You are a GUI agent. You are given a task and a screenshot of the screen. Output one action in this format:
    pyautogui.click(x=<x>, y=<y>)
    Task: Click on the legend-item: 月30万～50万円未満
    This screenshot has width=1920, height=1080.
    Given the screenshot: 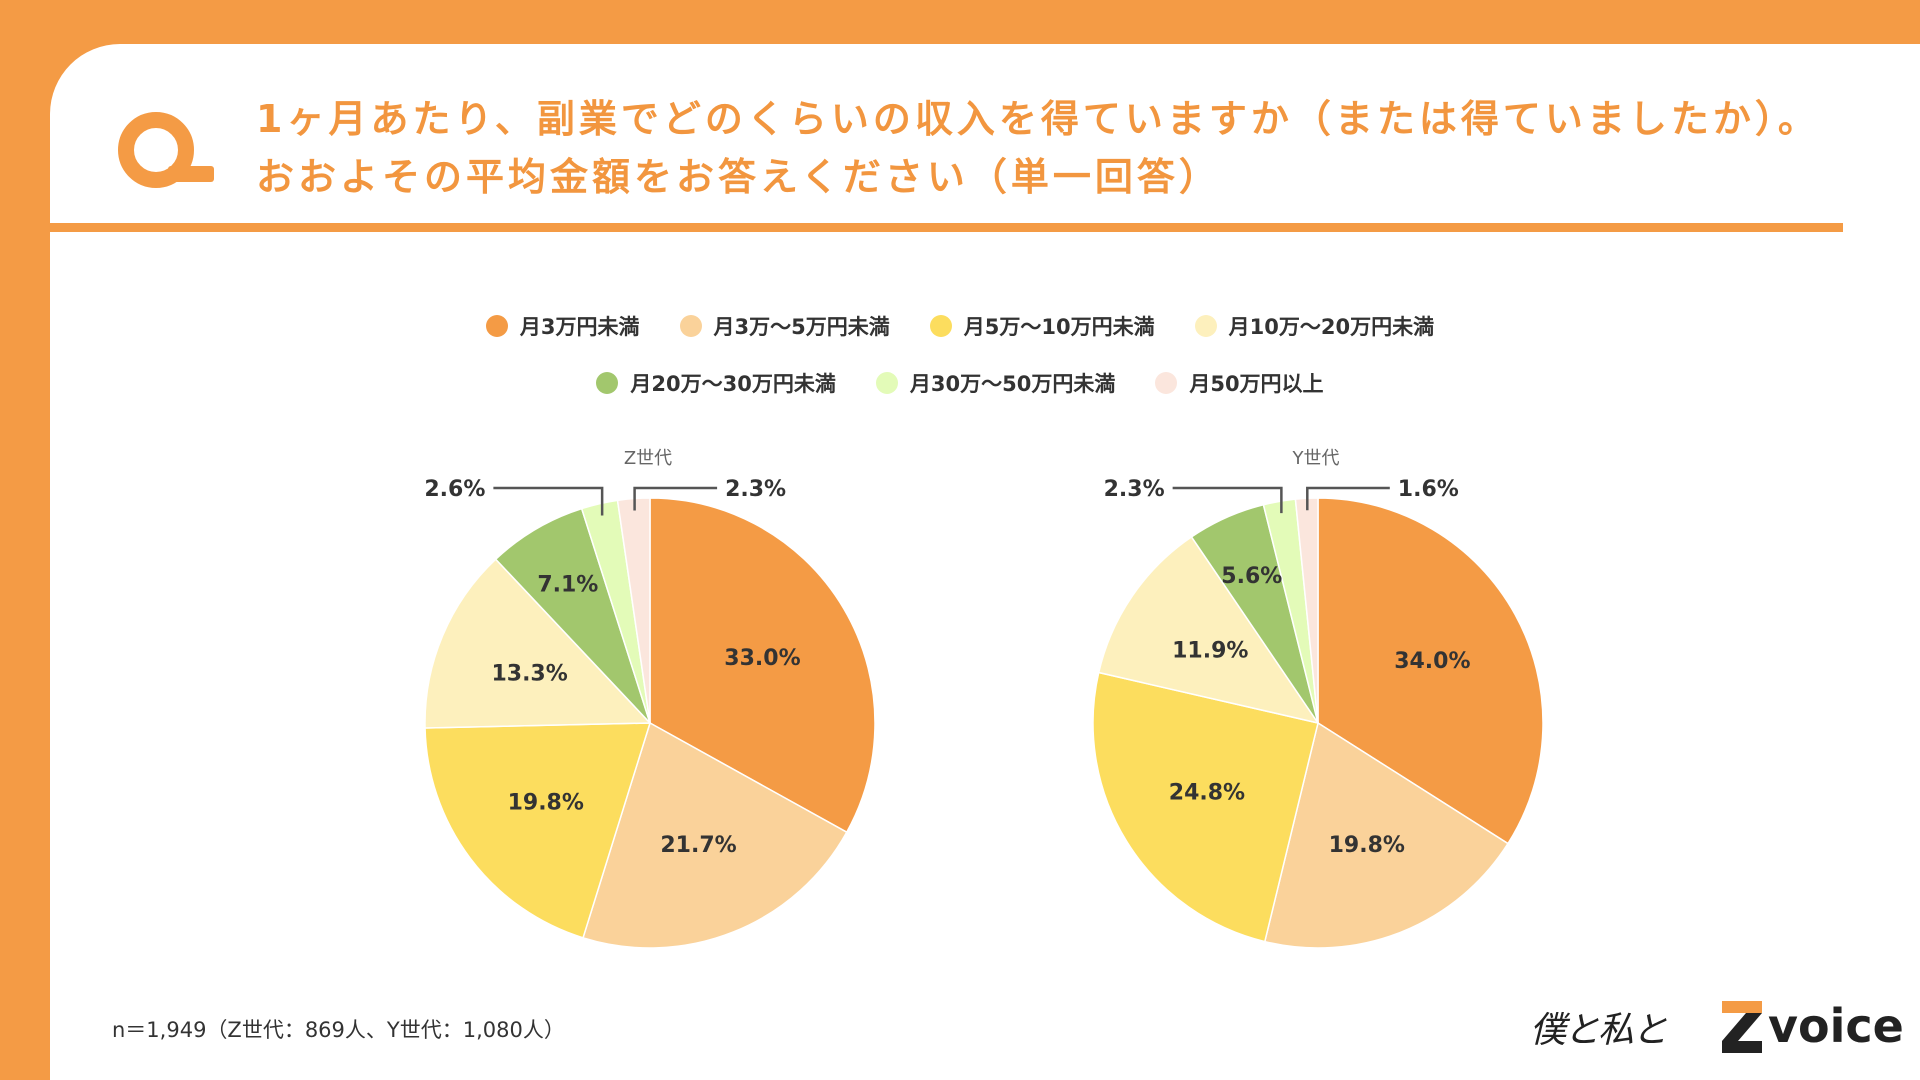 What is the action you would take?
    pyautogui.click(x=995, y=383)
    